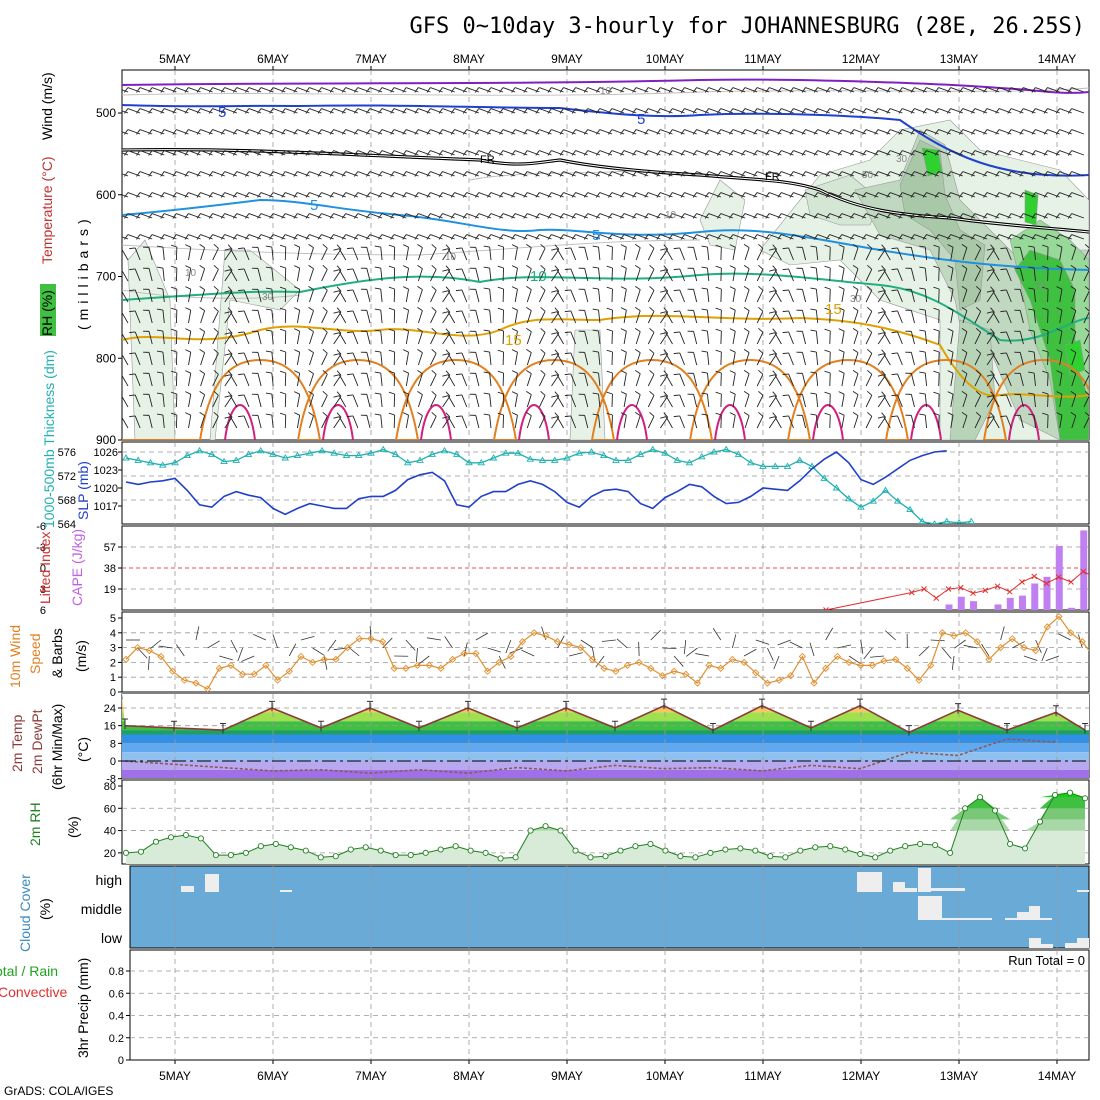 This screenshot has width=1100, height=1100. Describe the element at coordinates (33, 992) in the screenshot. I see `precip-convective-label: Convective` at that location.